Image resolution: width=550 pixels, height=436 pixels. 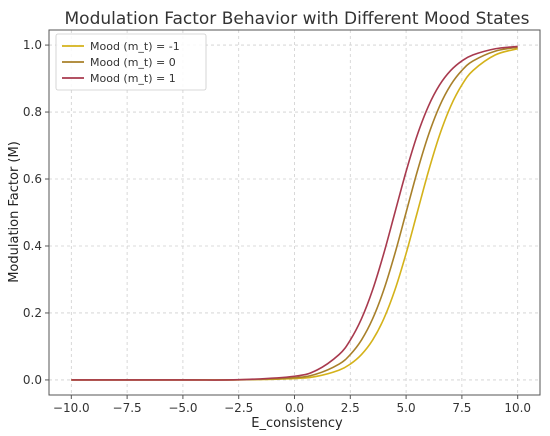 What do you see at coordinates (297, 423) in the screenshot?
I see `x-axis-label: E_consistency` at bounding box center [297, 423].